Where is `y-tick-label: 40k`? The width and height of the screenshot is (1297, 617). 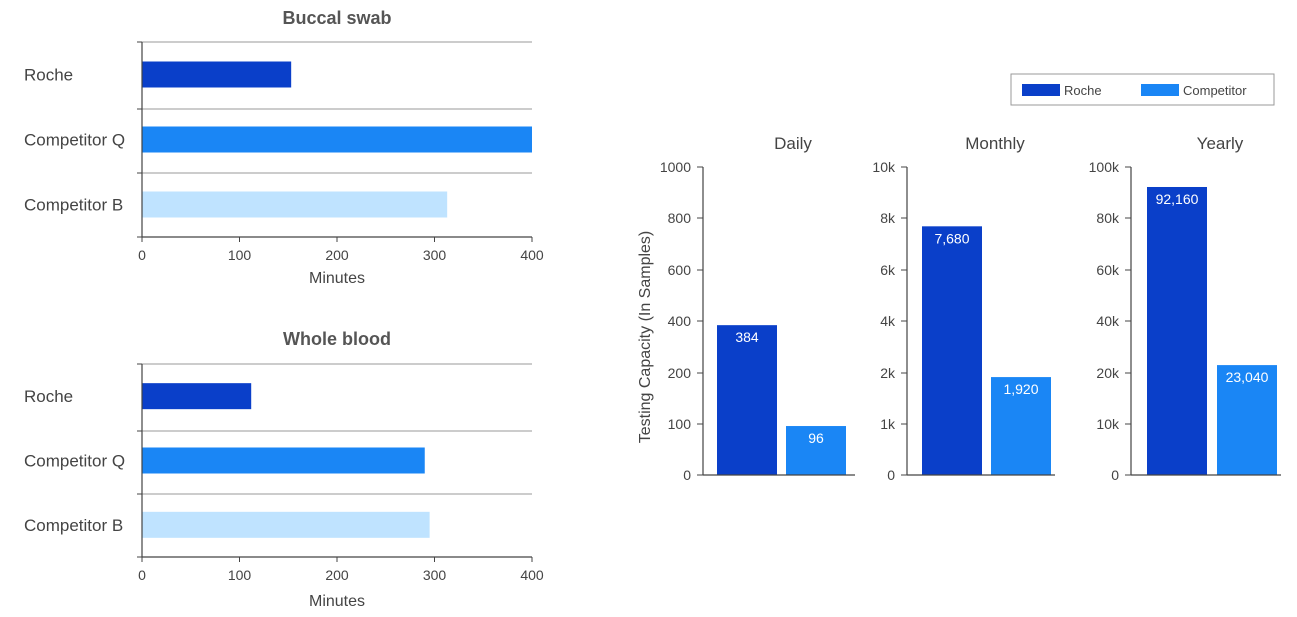 y-tick-label: 40k is located at coordinates (1108, 321).